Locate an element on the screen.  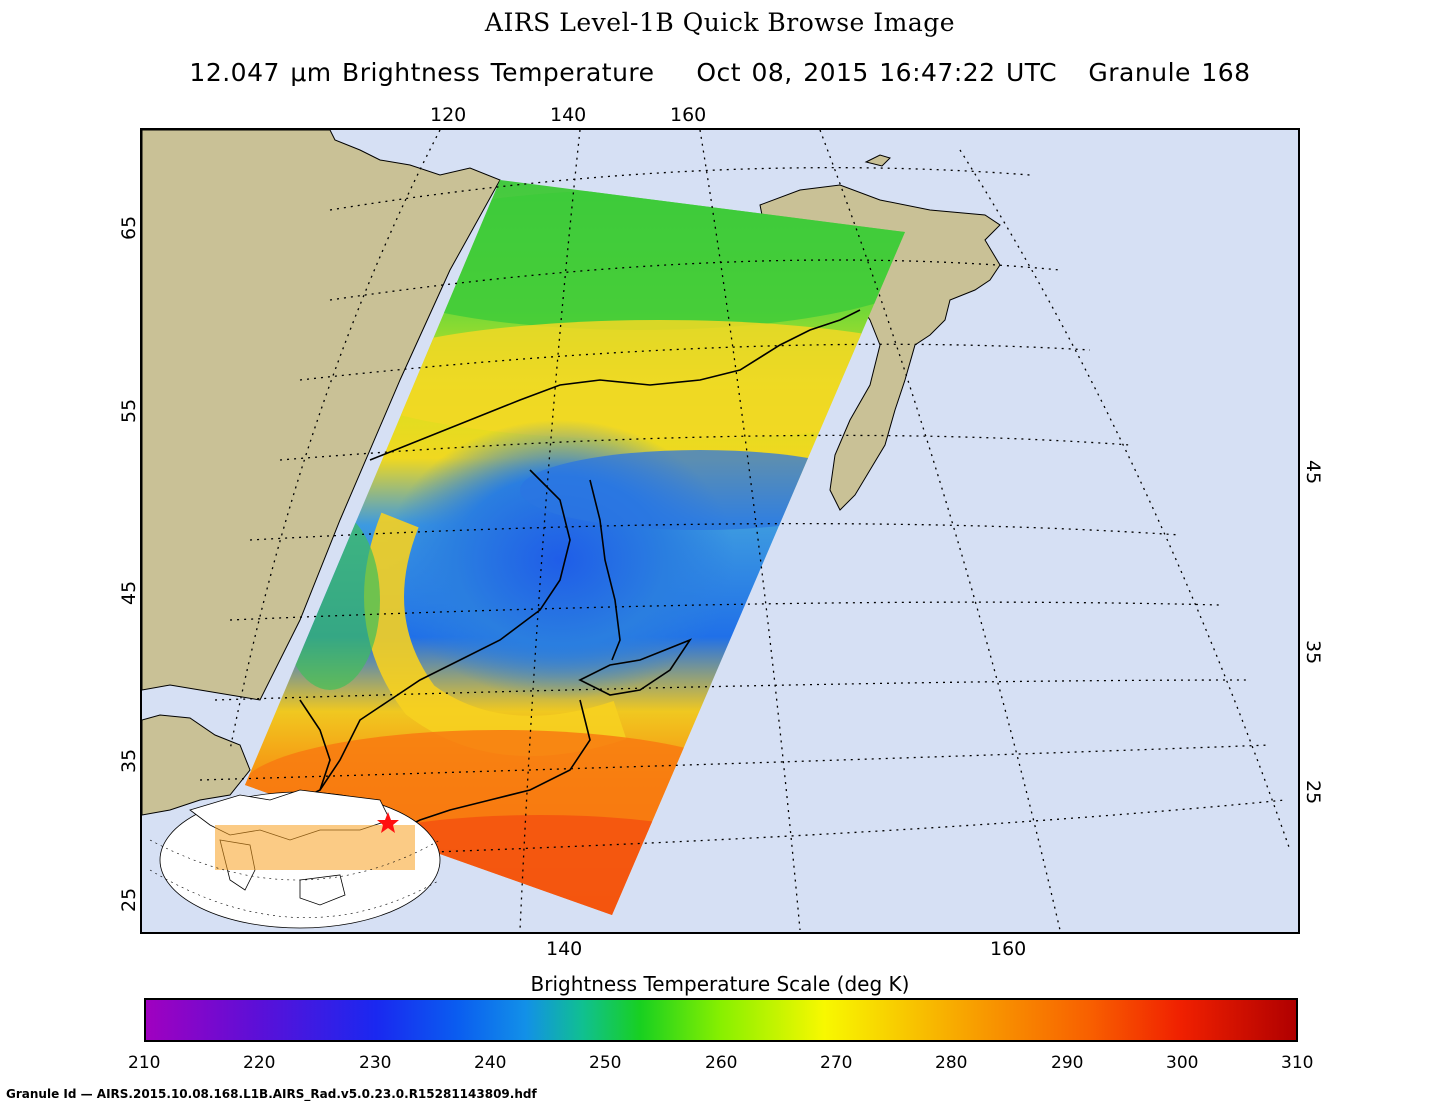
swath-band-green is located at coordinates (622, 260).